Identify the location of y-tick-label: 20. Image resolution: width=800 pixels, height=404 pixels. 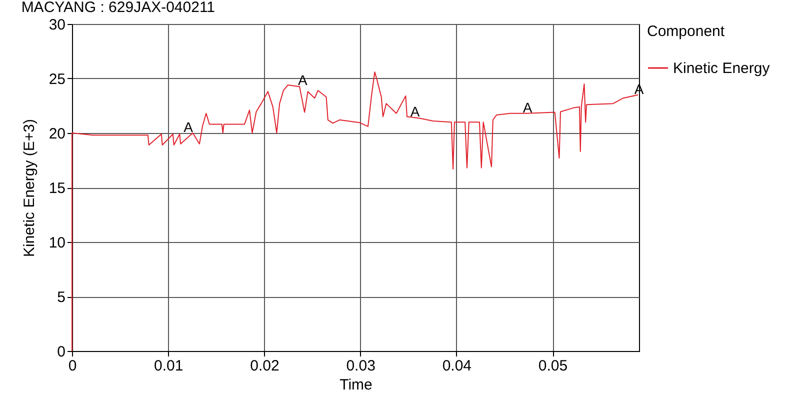
(57, 134).